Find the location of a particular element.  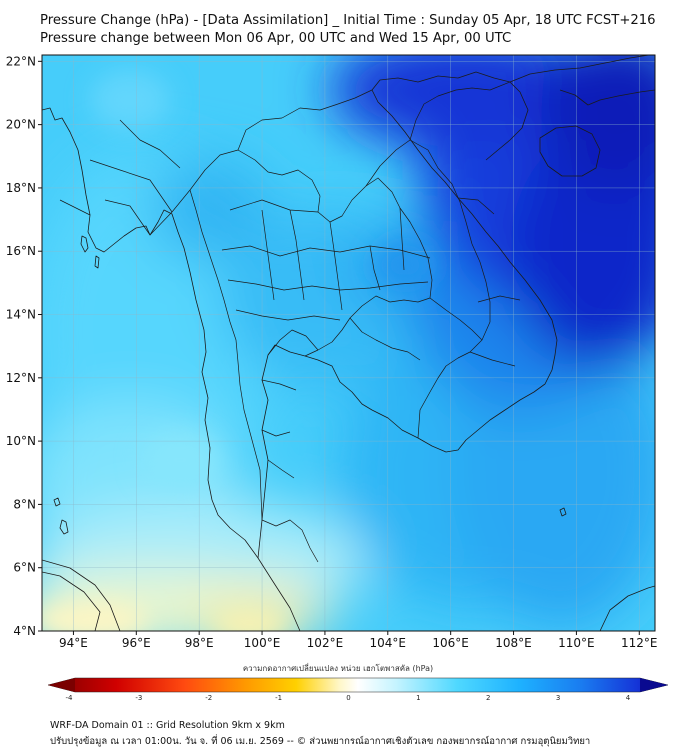

colorbar-tick-label: -3 is located at coordinates (138, 698).